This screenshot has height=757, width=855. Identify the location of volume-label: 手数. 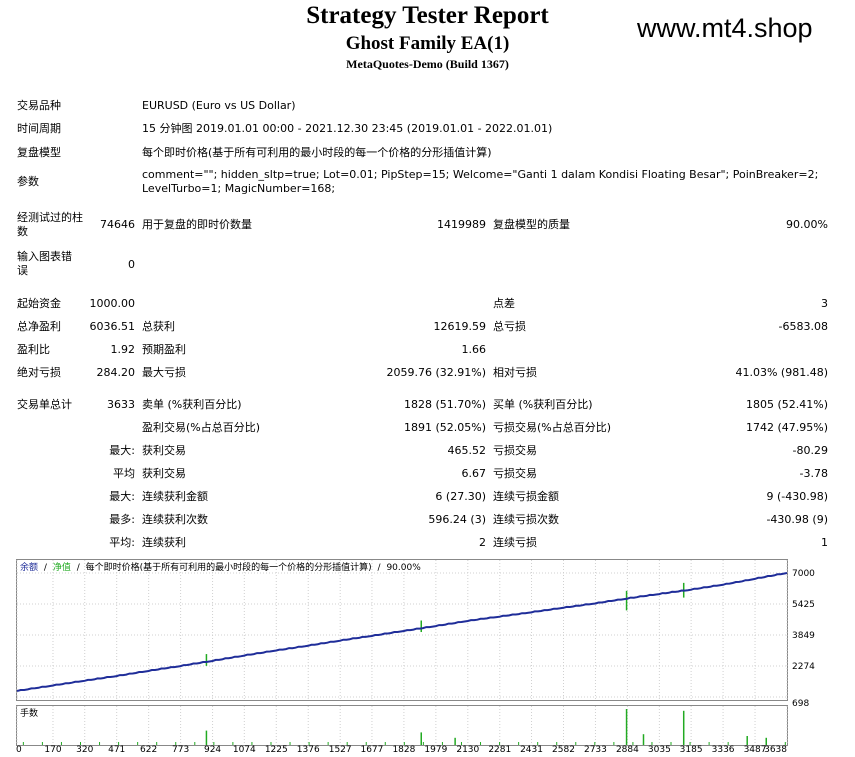
(29, 713).